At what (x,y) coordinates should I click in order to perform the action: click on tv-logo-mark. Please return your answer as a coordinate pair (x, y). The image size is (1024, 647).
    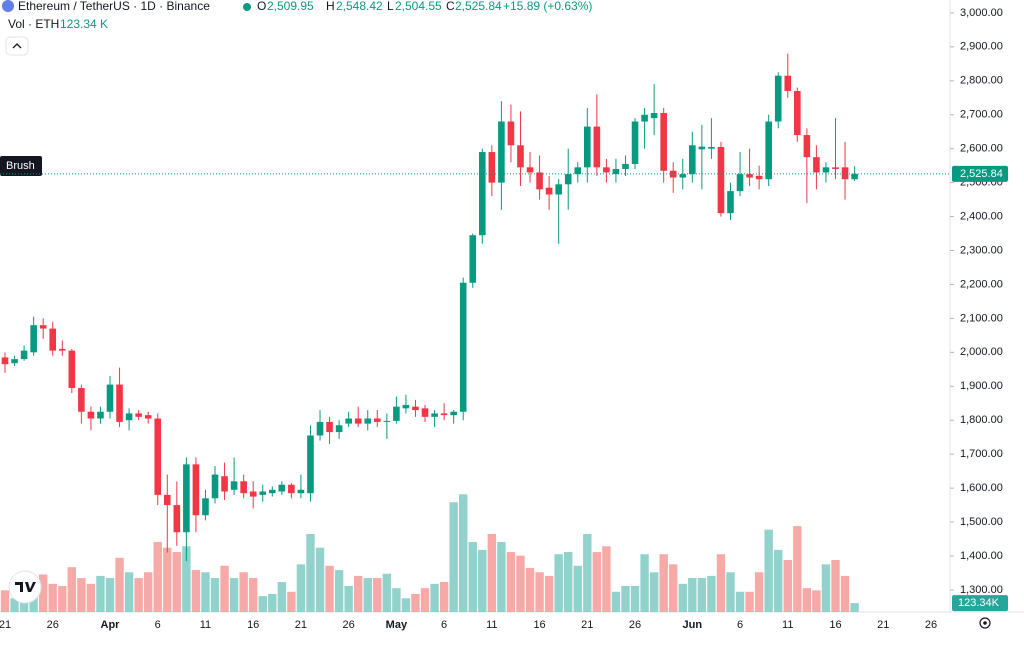
    Looking at the image, I should click on (25, 587).